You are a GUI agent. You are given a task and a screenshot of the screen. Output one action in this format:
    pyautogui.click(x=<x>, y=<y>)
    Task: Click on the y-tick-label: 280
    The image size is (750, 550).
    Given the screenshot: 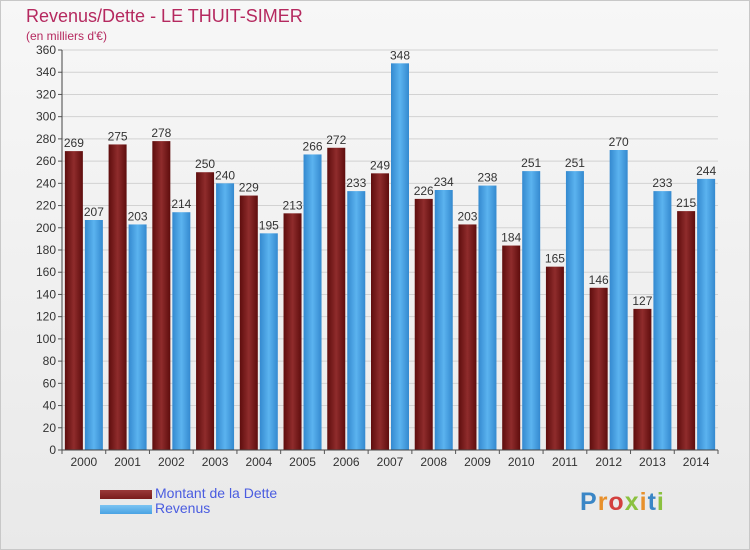 What is the action you would take?
    pyautogui.click(x=46, y=139)
    